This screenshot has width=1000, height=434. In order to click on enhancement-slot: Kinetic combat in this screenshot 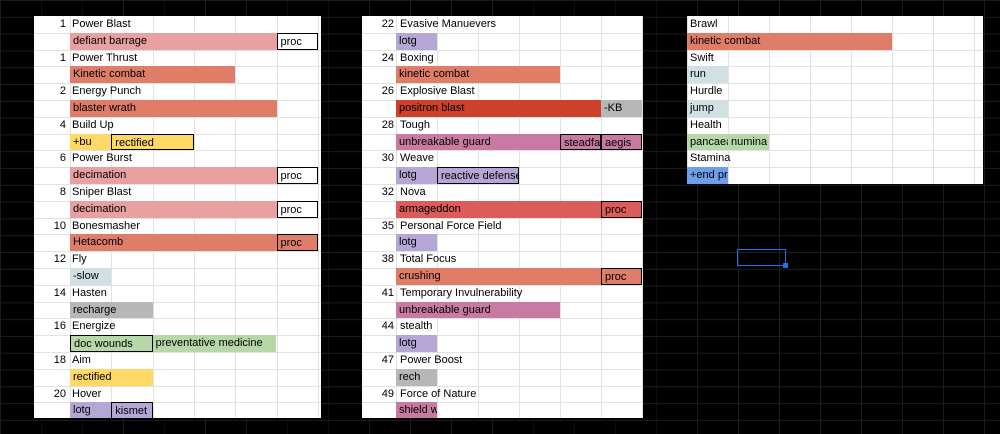, I will do `click(153, 75)`.